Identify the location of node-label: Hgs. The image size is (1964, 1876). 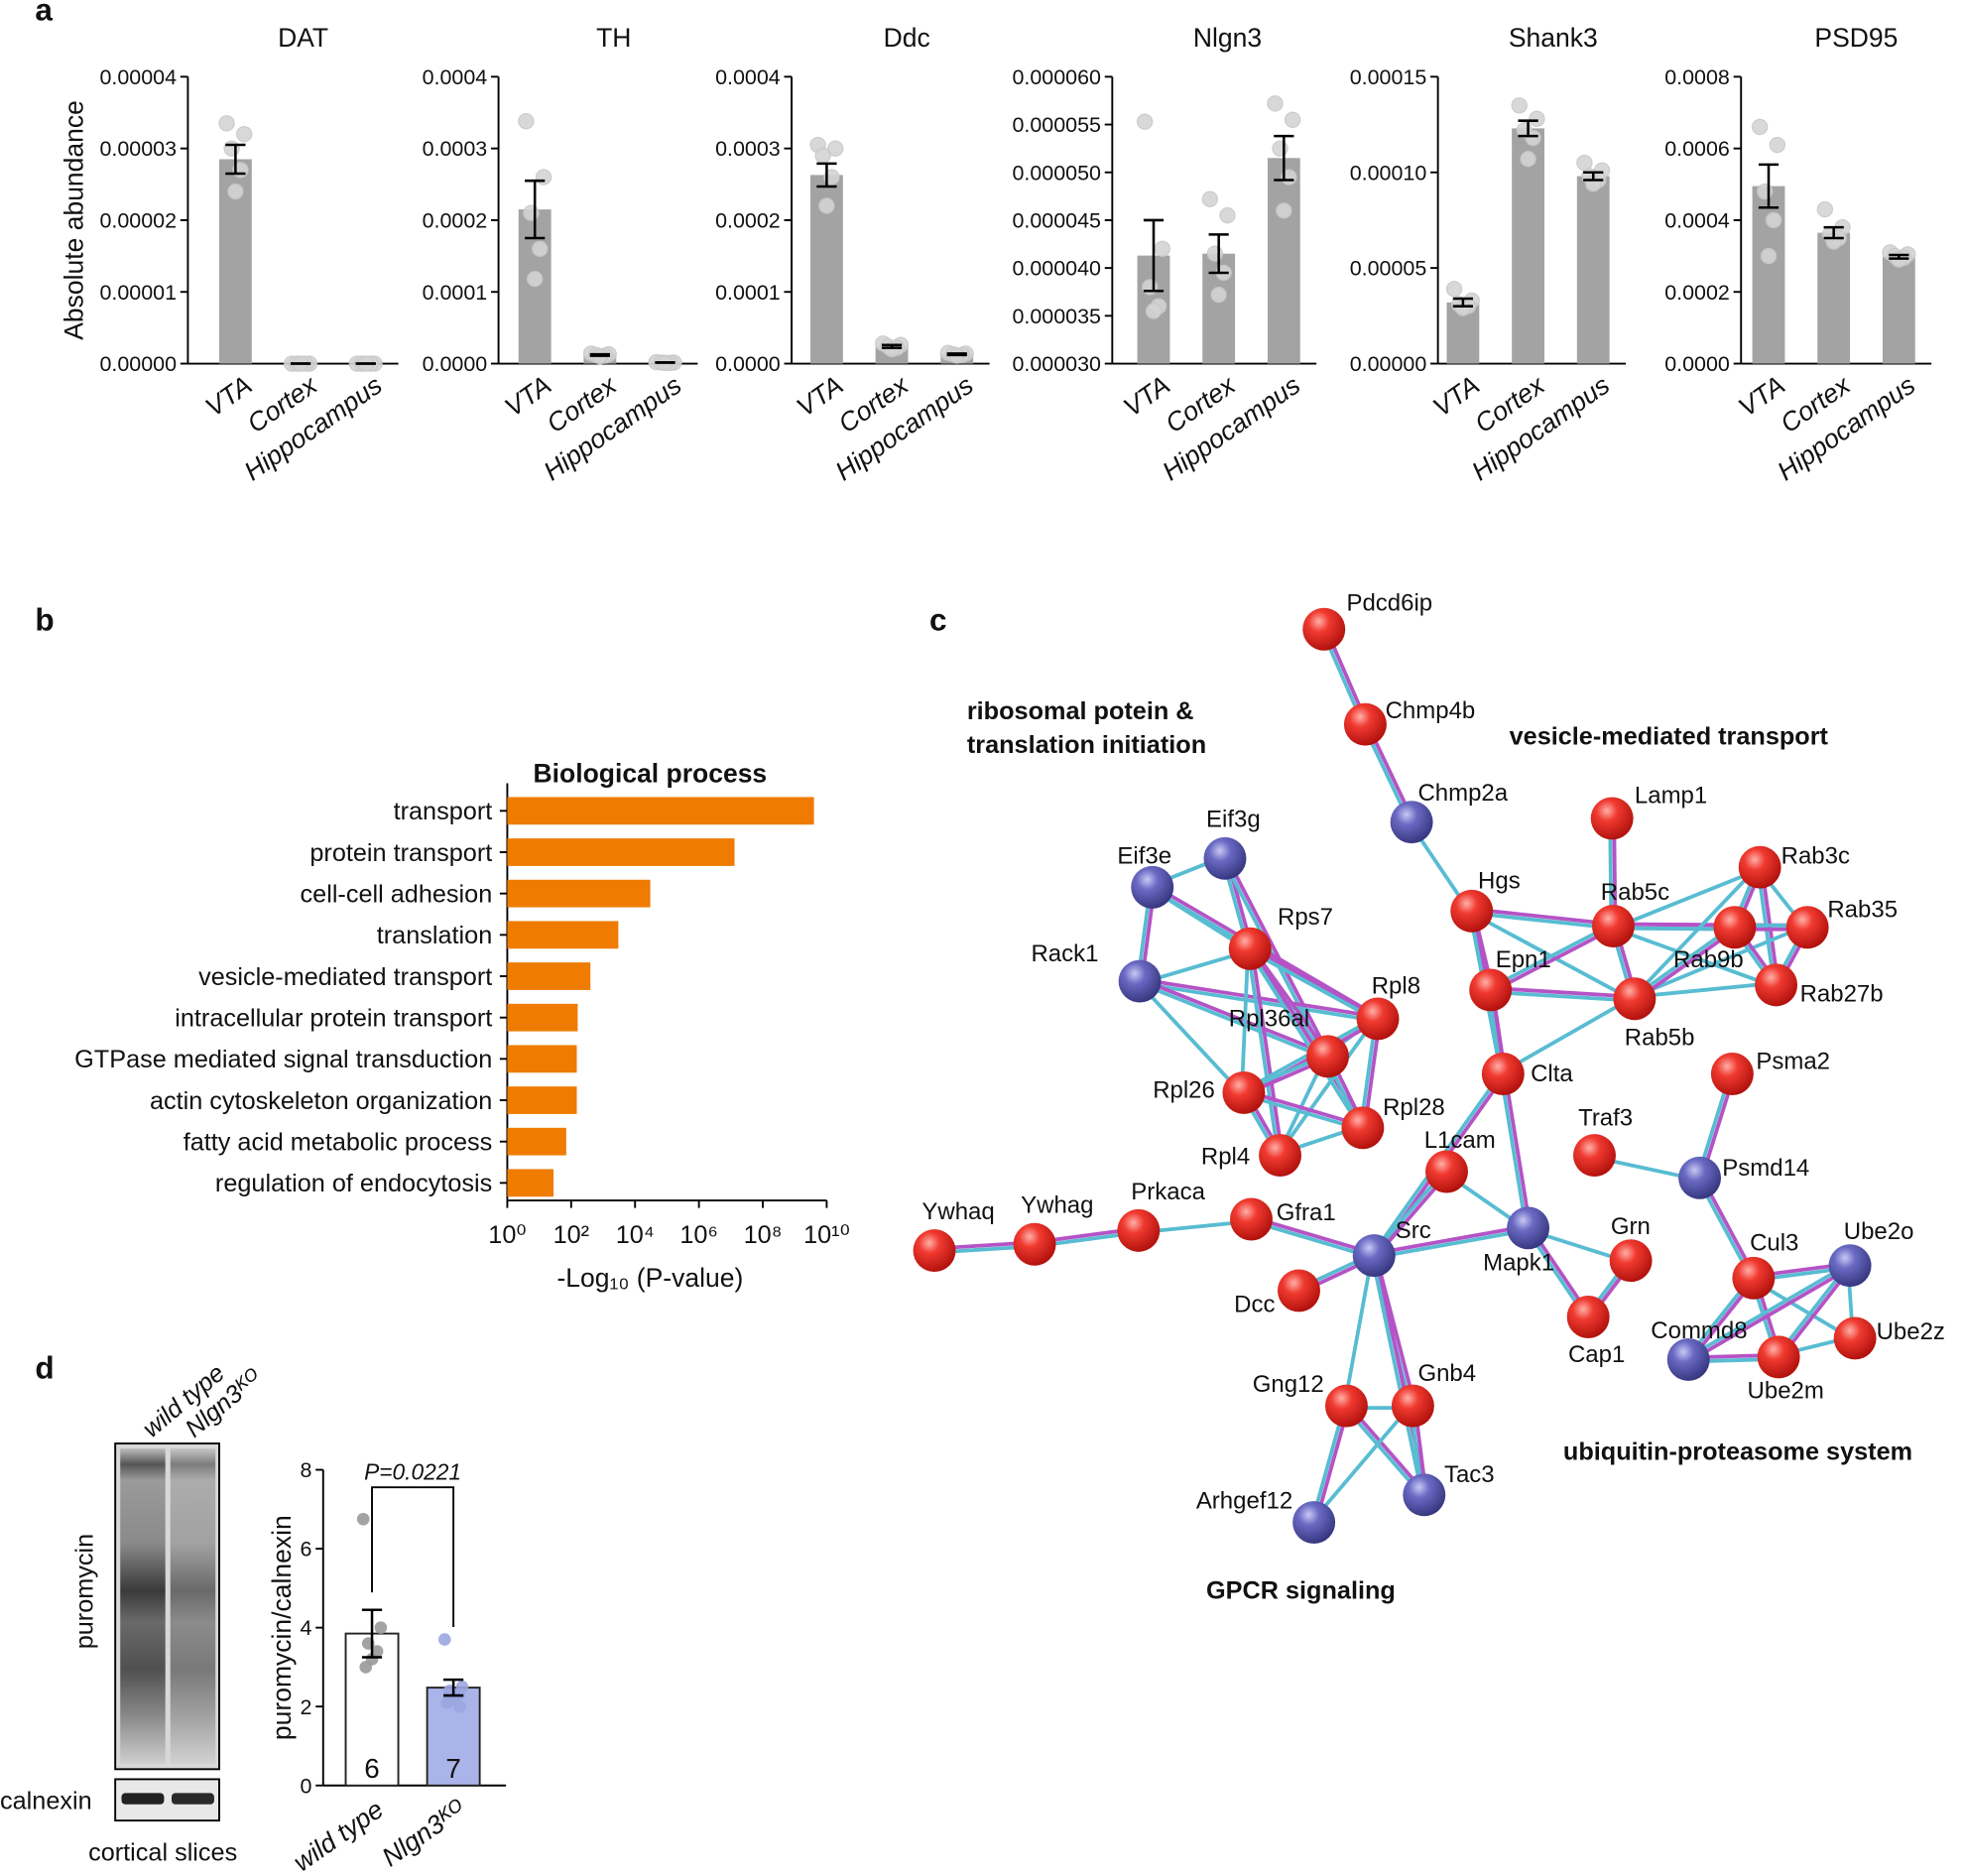
(1499, 881).